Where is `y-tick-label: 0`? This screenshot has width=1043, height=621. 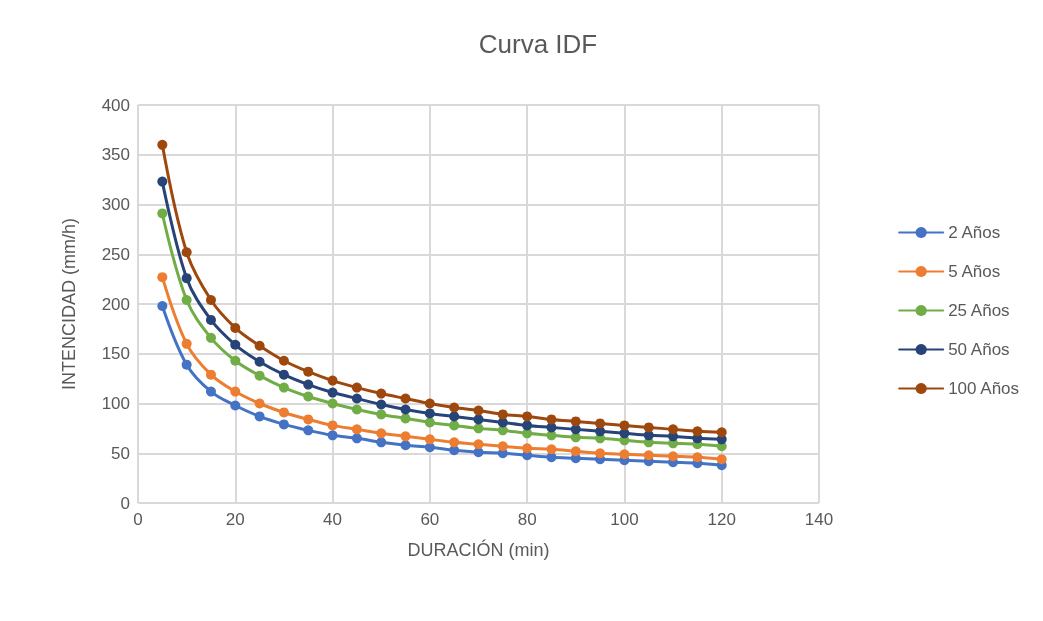
y-tick-label: 0 is located at coordinates (125, 503).